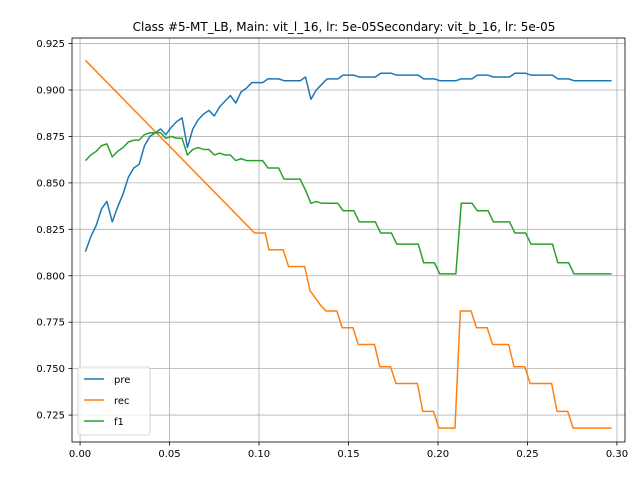  Describe the element at coordinates (50, 369) in the screenshot. I see `y-tick-label: 0.750` at that location.